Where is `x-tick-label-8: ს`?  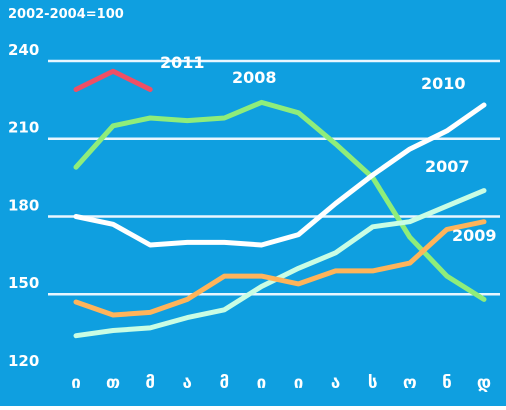 x-tick-label-8: ს is located at coordinates (373, 383).